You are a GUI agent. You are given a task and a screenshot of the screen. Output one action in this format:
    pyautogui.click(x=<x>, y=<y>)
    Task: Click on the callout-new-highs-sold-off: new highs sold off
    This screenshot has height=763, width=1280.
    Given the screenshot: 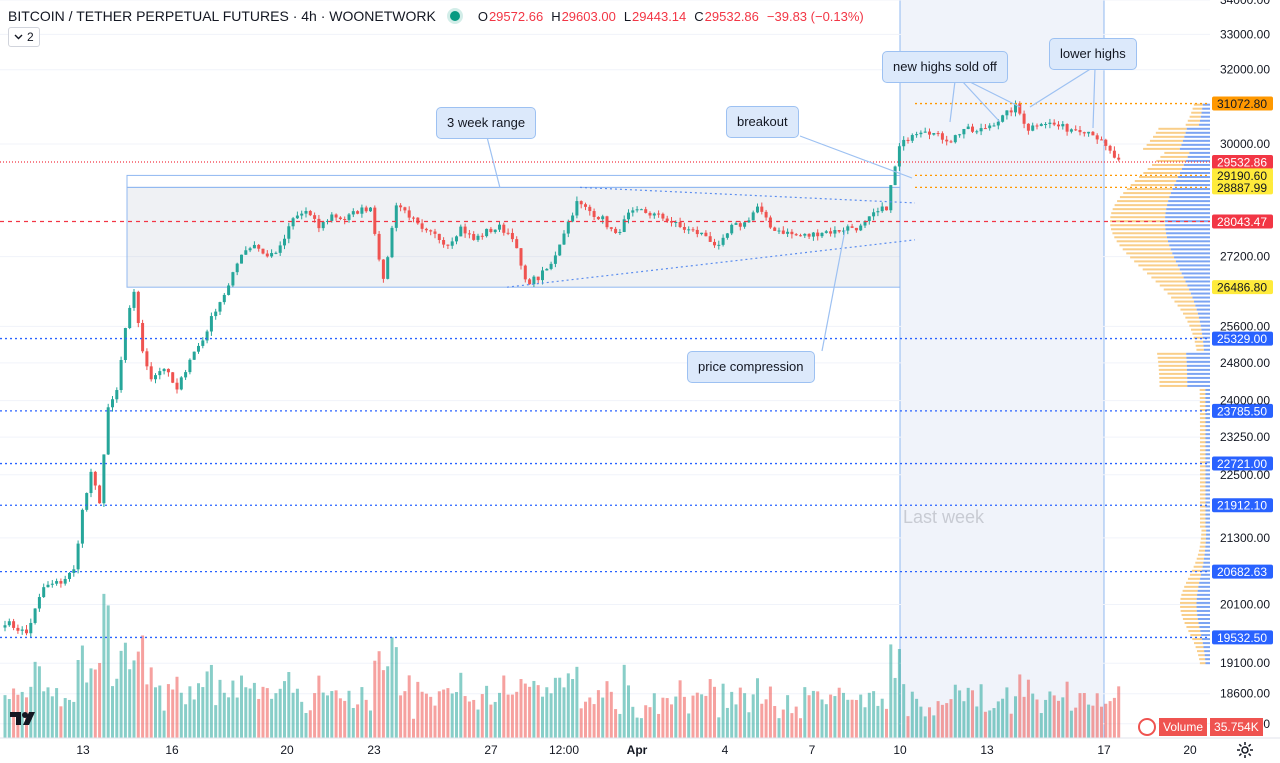 What is the action you would take?
    pyautogui.click(x=945, y=67)
    